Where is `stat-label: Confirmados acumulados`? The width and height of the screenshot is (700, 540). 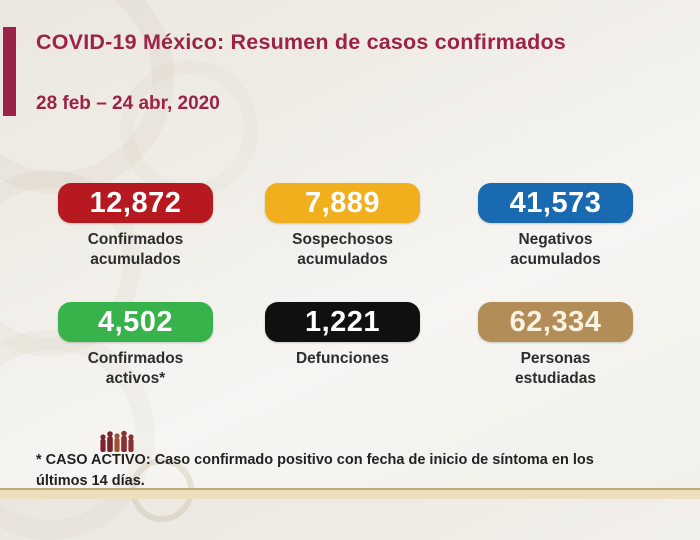 stat-label: Confirmados acumulados is located at coordinates (135, 249).